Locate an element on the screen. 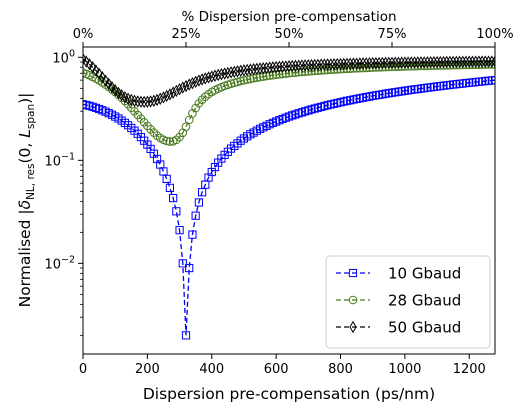 This screenshot has height=404, width=517. x-tick-label: 600 is located at coordinates (276, 369).